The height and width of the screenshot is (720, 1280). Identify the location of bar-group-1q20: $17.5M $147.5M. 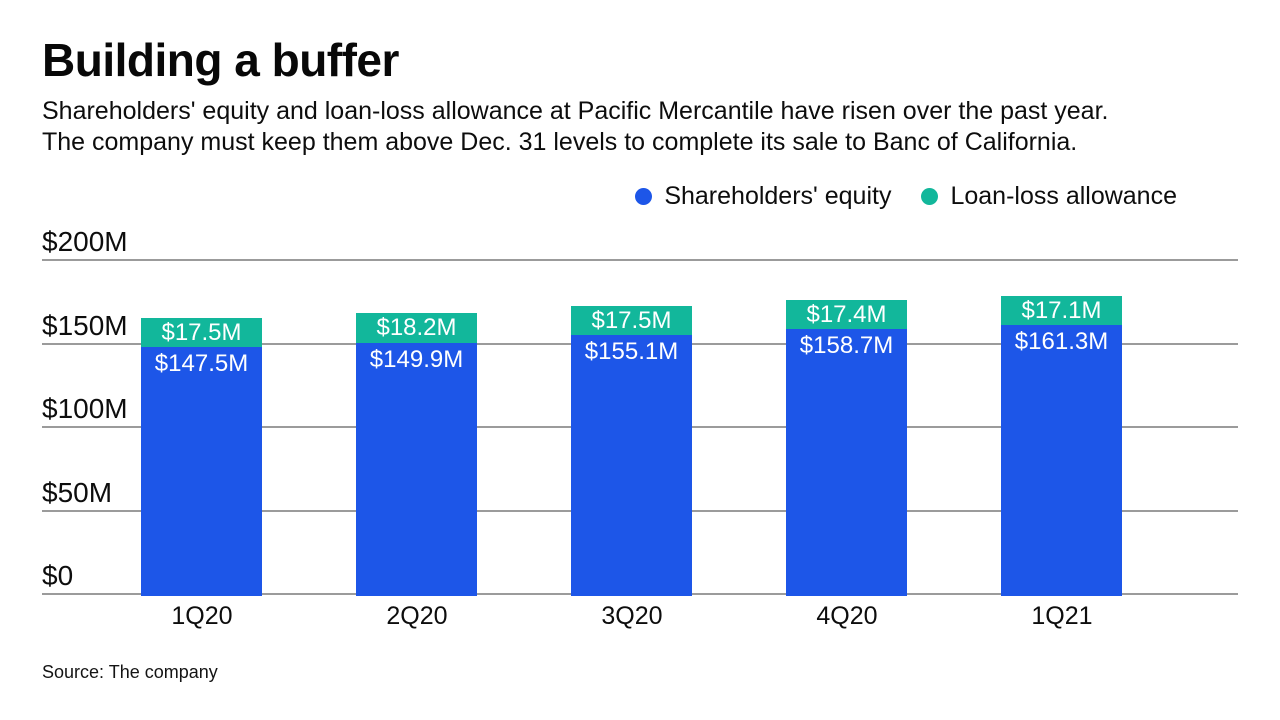
(201, 457).